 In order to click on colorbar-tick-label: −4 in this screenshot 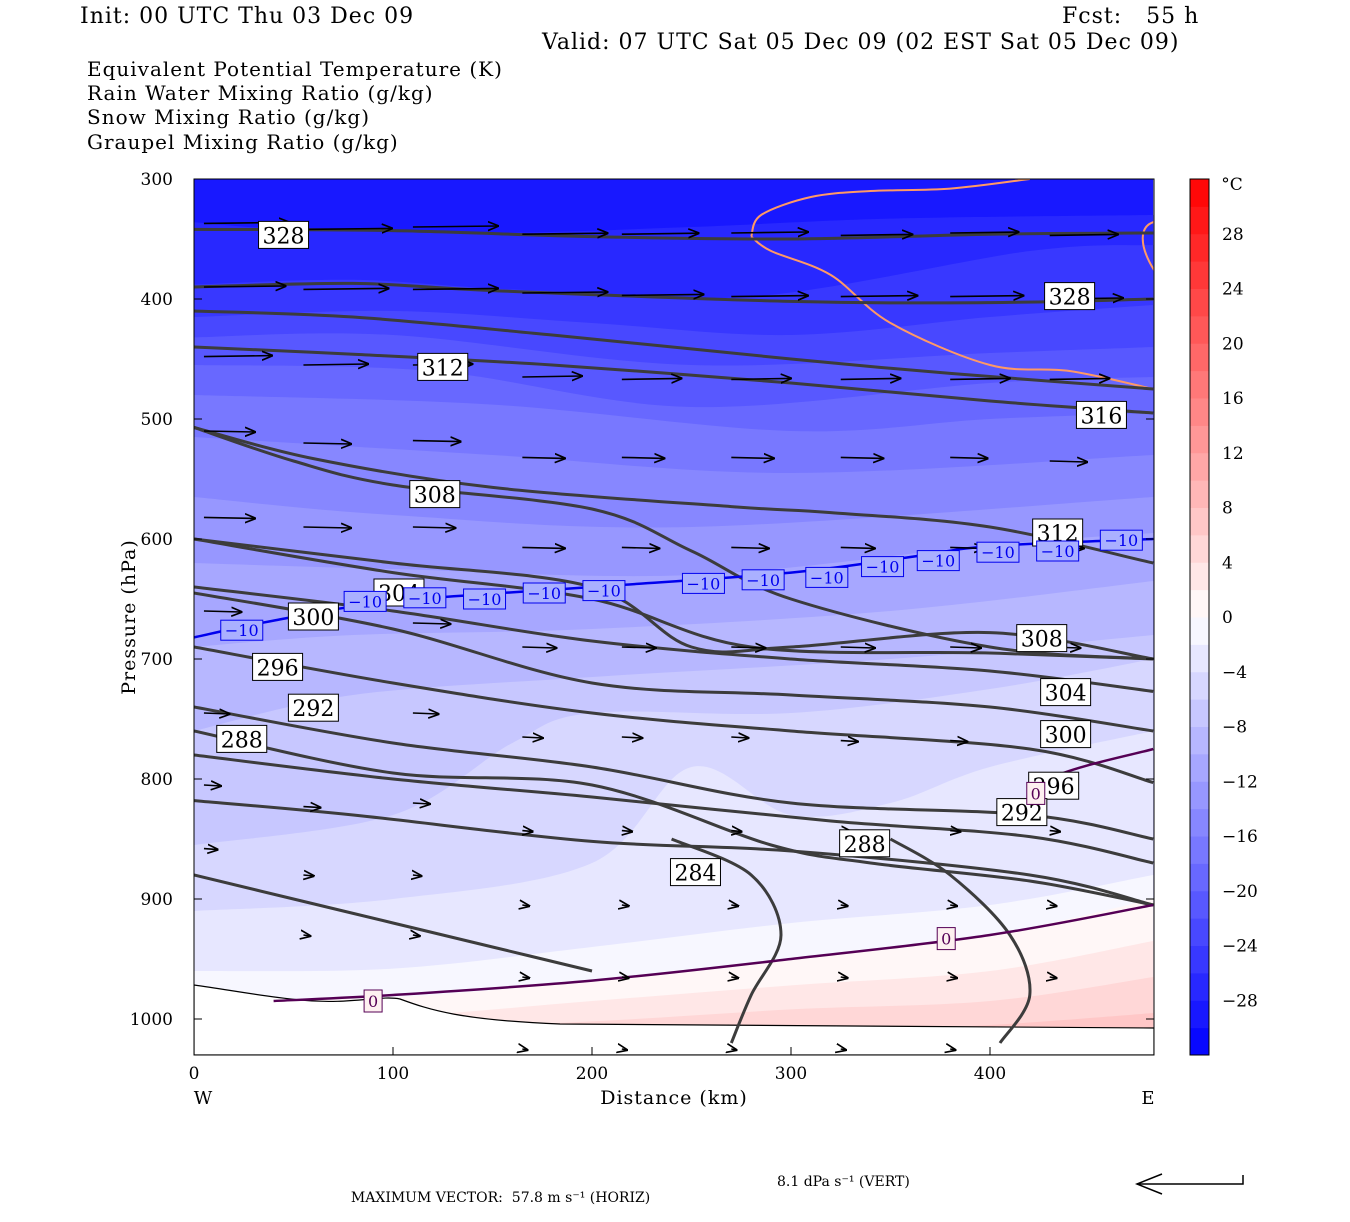, I will do `click(1234, 673)`.